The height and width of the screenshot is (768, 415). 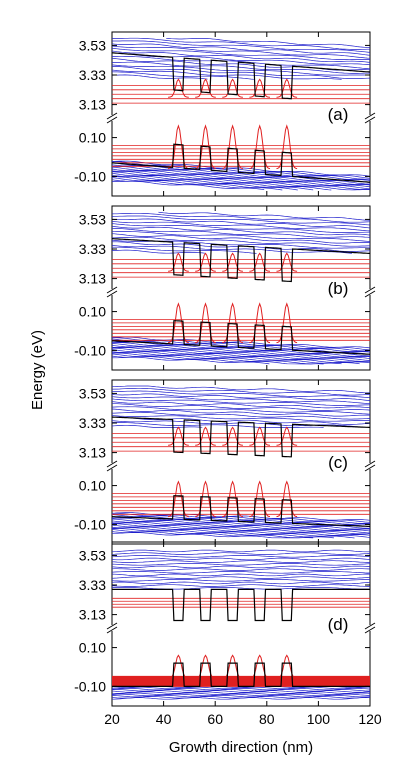 I want to click on y-tick-label: 3.53, so click(x=92, y=219).